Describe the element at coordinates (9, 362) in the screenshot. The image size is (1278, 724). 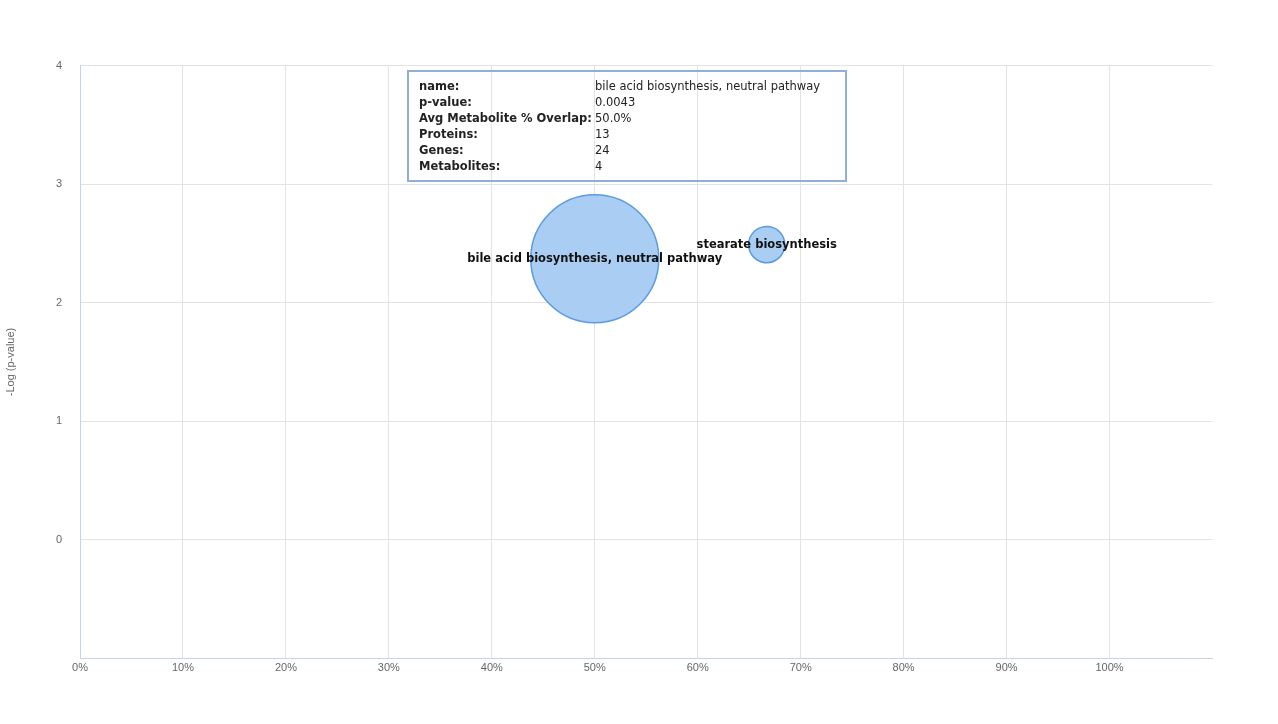
I see `y-axis-title: -Log (p-value)` at that location.